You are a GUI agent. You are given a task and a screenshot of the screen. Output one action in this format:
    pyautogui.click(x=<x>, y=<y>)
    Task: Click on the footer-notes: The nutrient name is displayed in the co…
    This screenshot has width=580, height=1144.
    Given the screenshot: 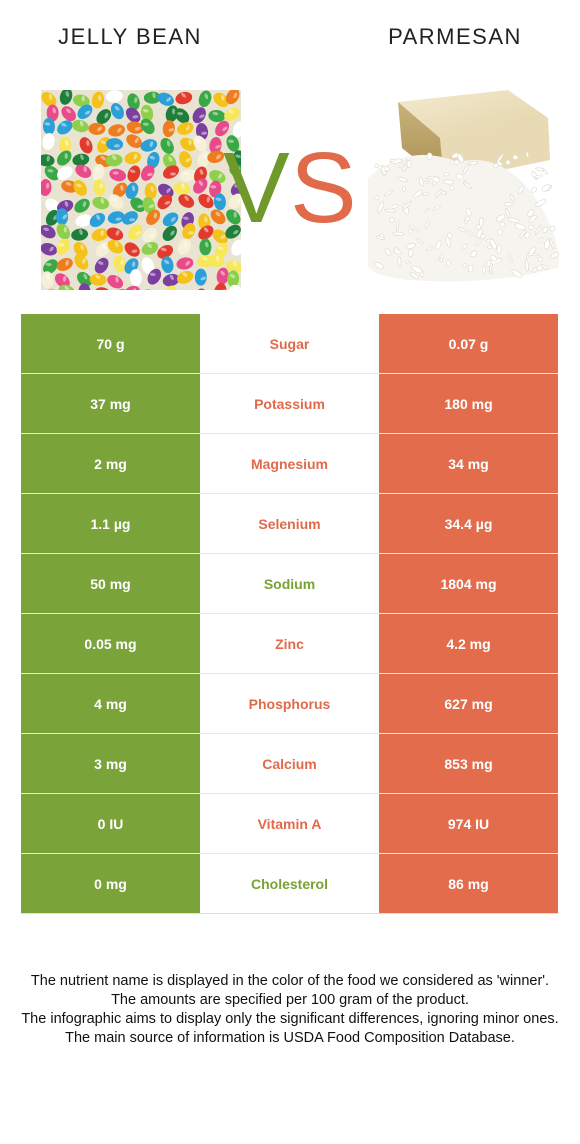 What is the action you would take?
    pyautogui.click(x=290, y=1010)
    